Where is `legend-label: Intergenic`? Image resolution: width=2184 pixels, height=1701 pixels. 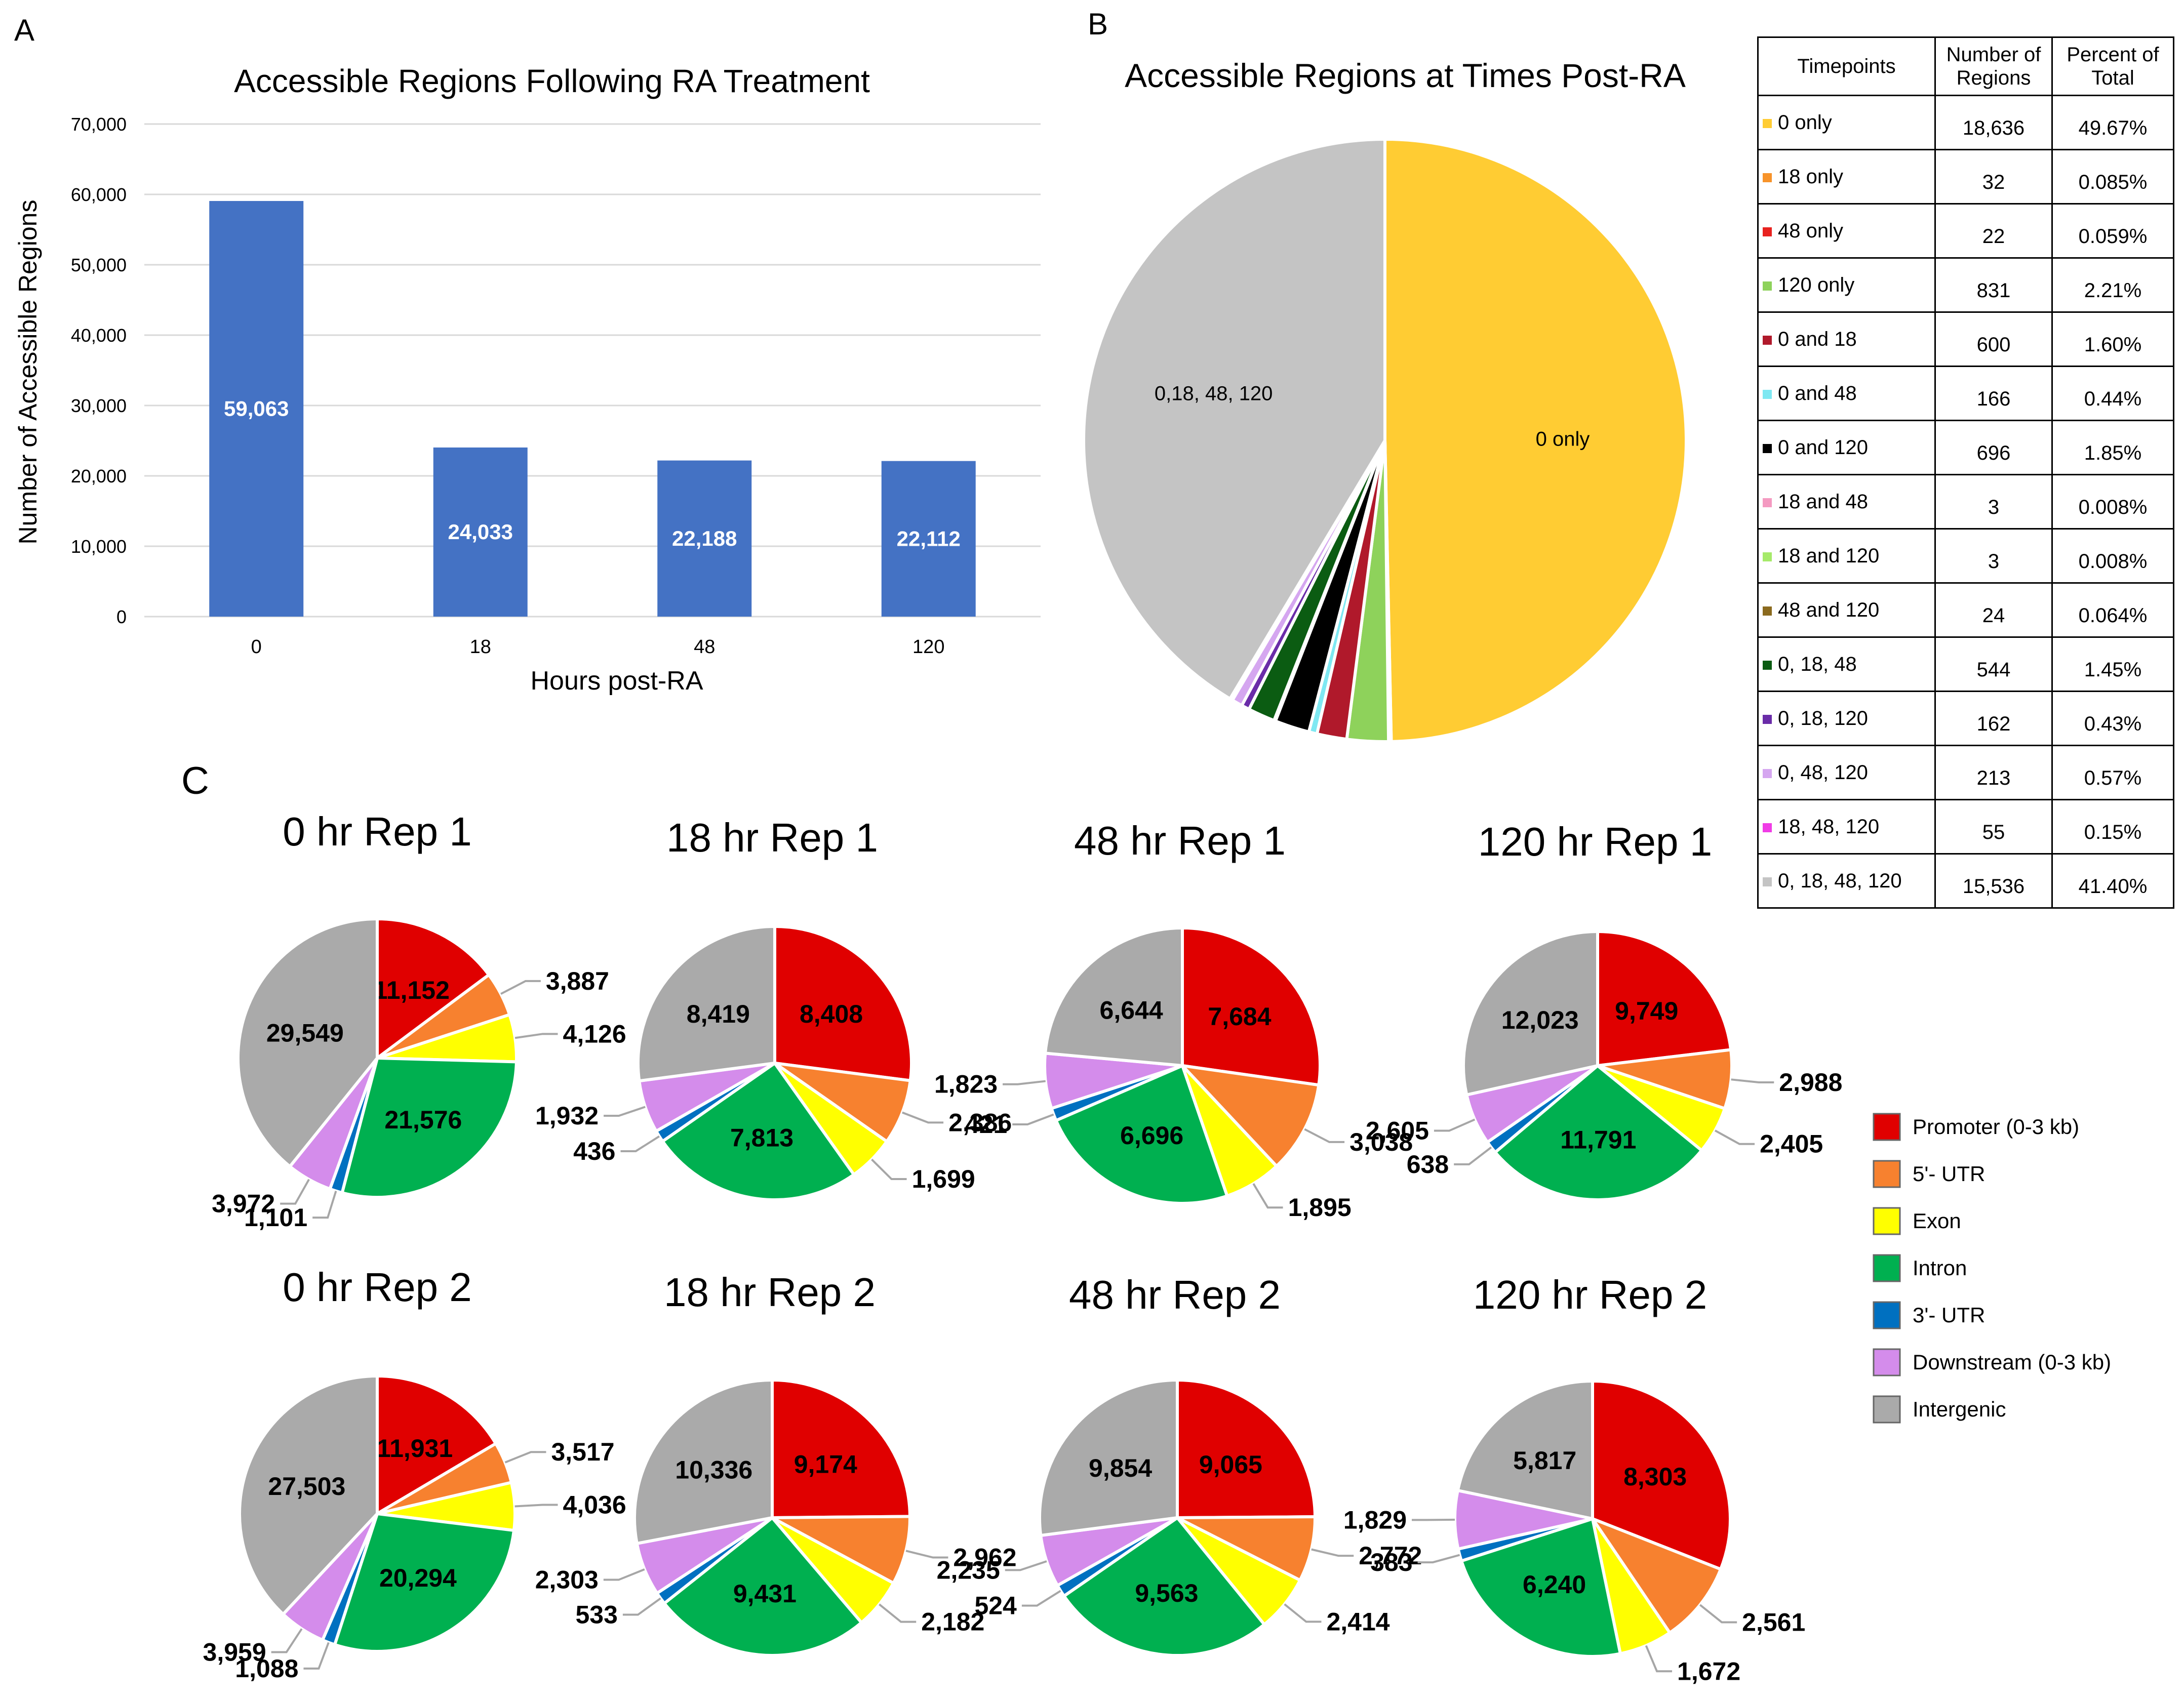 legend-label: Intergenic is located at coordinates (1960, 1409).